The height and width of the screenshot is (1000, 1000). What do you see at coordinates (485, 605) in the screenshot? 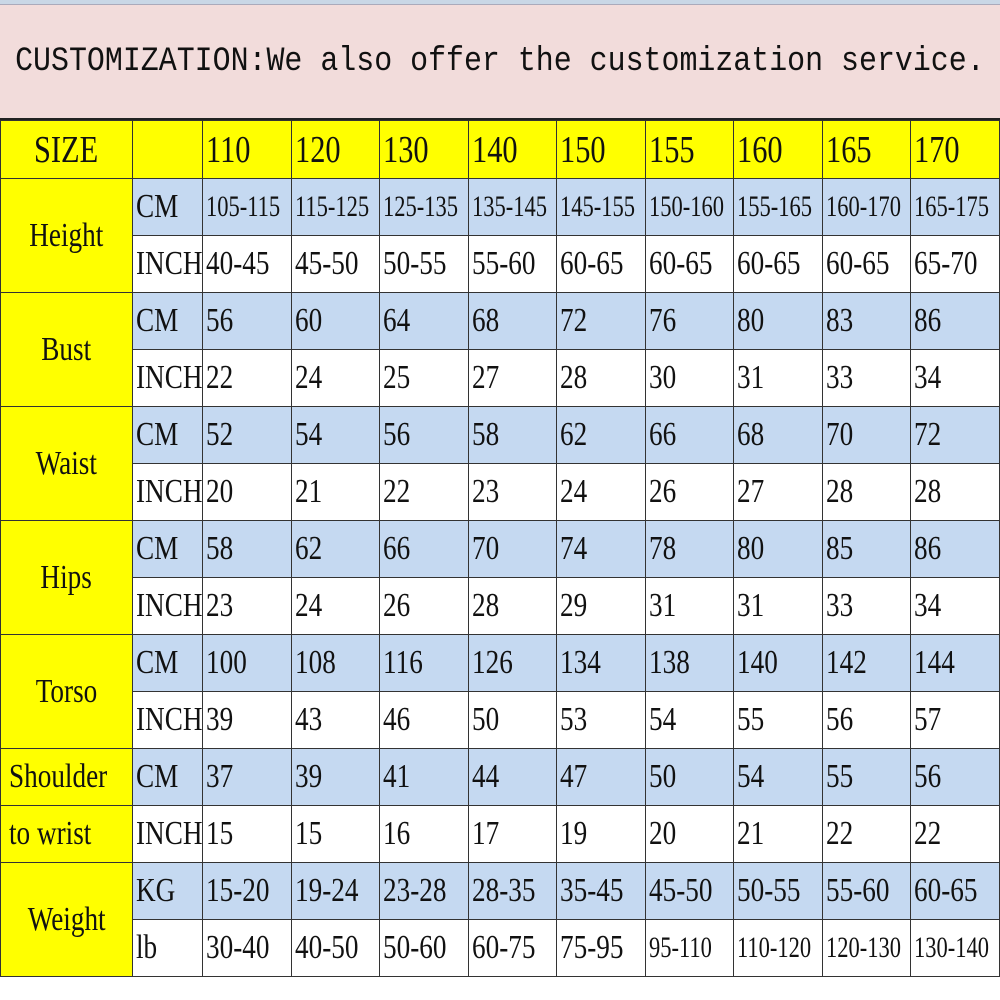
I see `value-text: 28` at bounding box center [485, 605].